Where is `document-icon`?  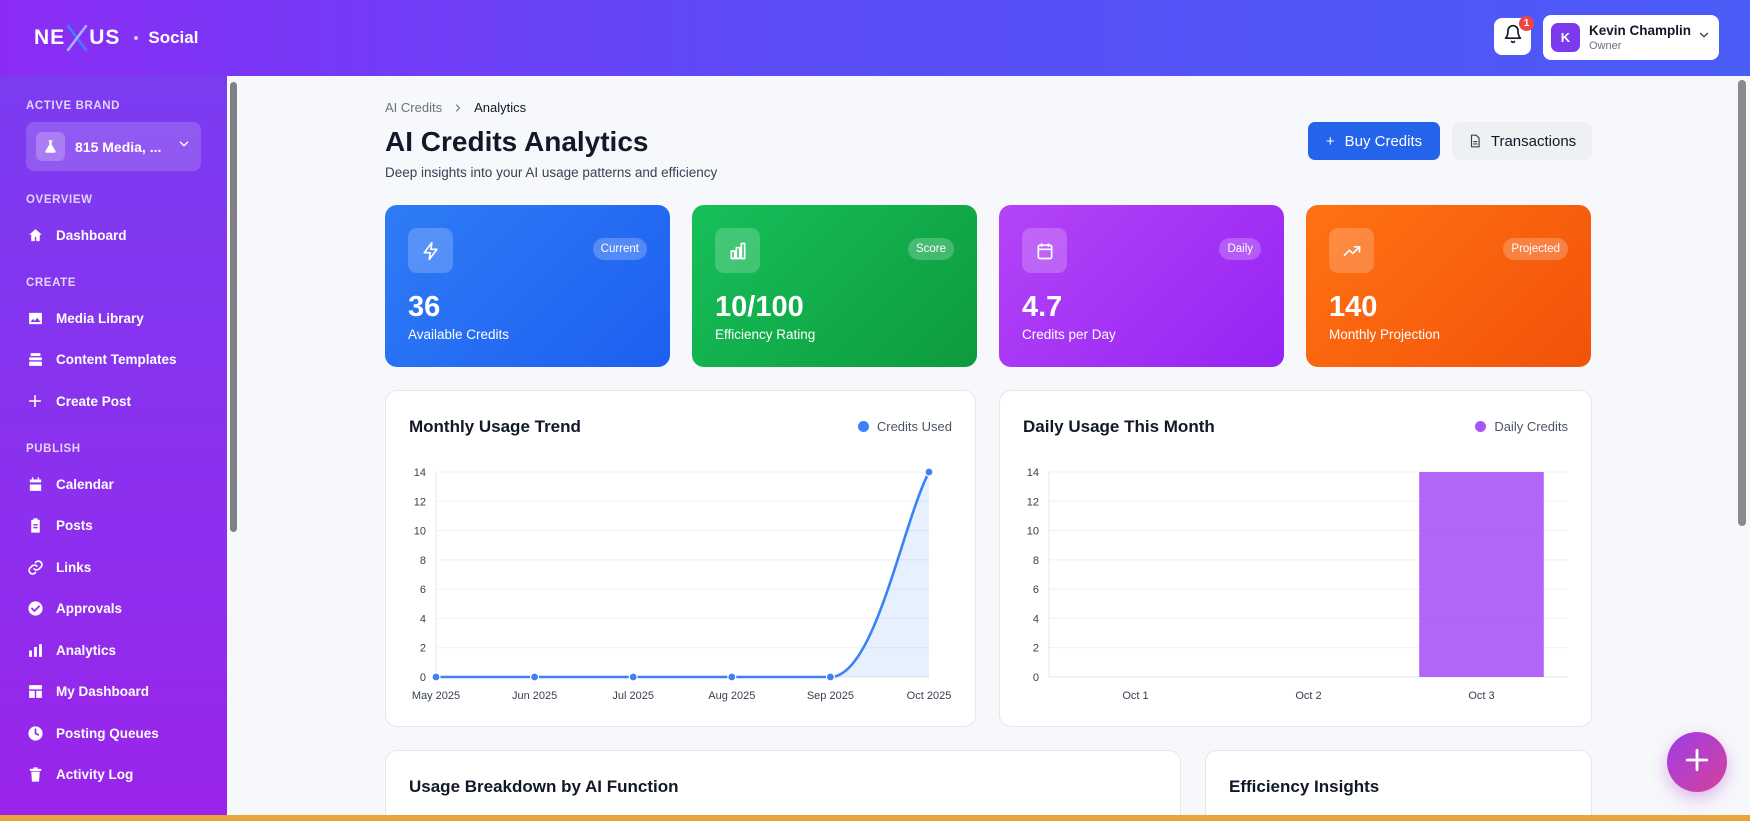
document-icon is located at coordinates (1475, 141).